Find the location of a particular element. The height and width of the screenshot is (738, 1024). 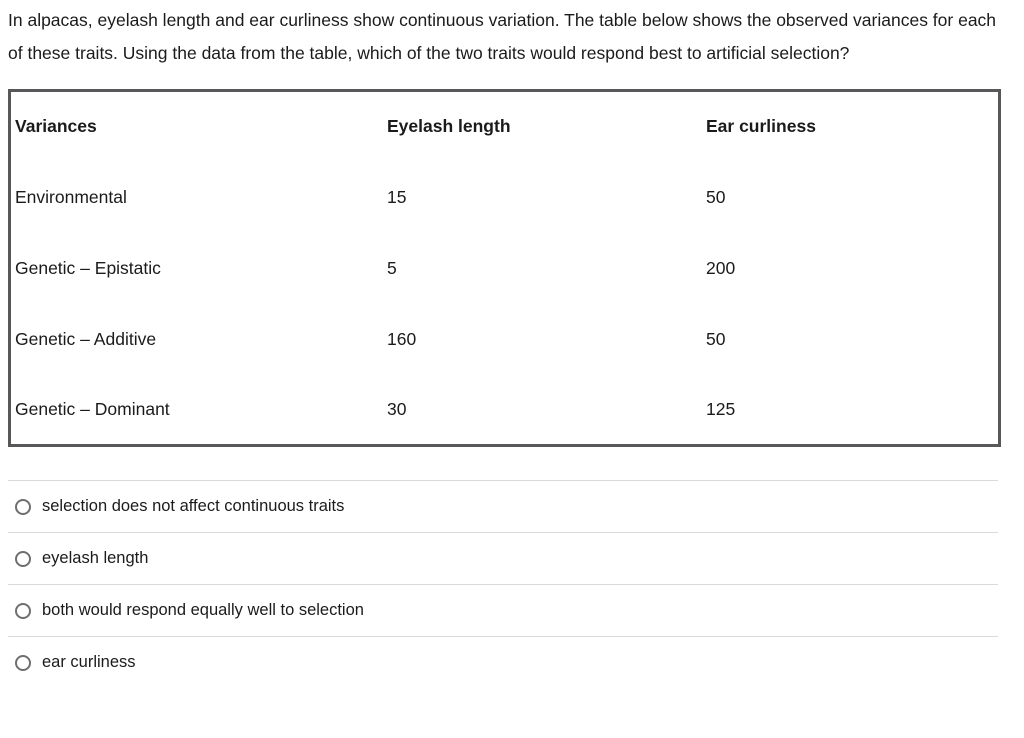

column-header-ear-curliness: Ear curliness is located at coordinates (849, 126).